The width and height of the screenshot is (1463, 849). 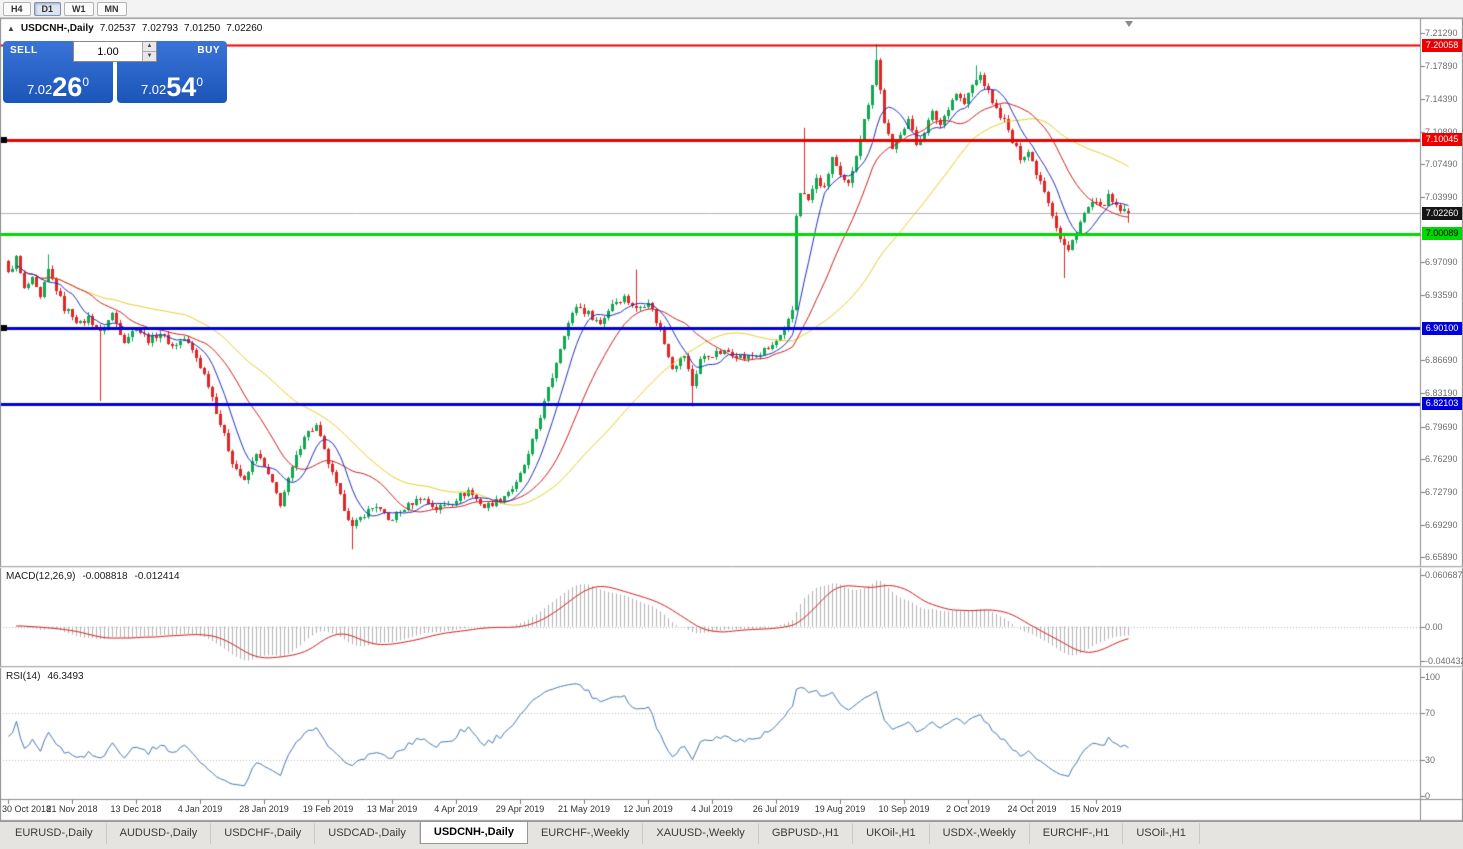 I want to click on volume-spinner: ▲ ▼, so click(x=149, y=51).